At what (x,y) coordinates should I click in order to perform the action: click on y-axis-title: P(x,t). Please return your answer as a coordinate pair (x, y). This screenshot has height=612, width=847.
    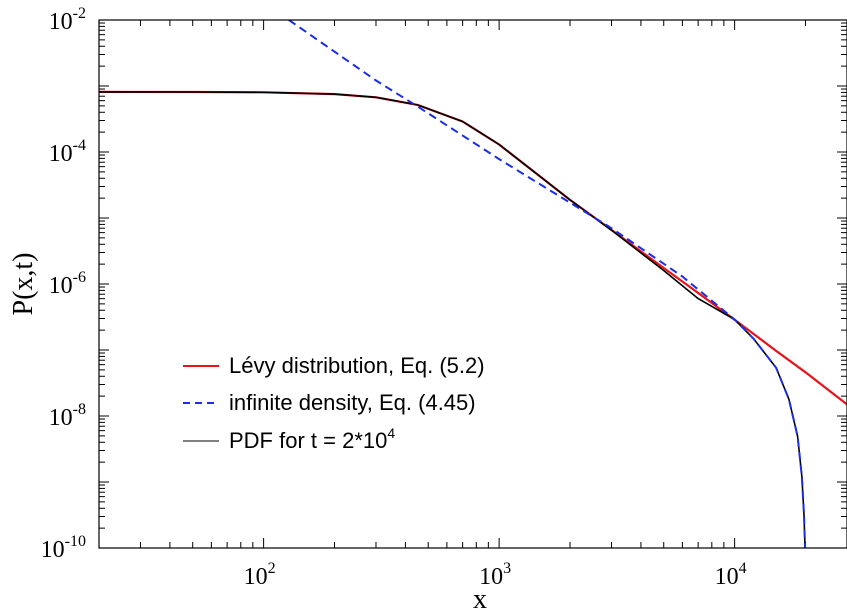
    Looking at the image, I should click on (23, 284).